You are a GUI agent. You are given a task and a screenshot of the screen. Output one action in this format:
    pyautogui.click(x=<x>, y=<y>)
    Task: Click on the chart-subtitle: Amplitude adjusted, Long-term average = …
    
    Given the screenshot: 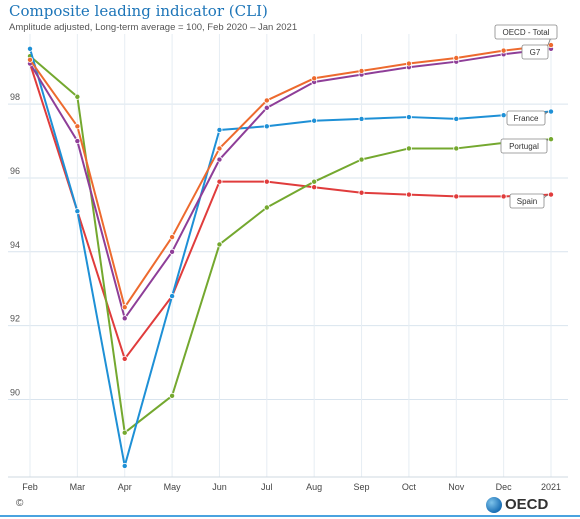 What is the action you would take?
    pyautogui.click(x=153, y=27)
    